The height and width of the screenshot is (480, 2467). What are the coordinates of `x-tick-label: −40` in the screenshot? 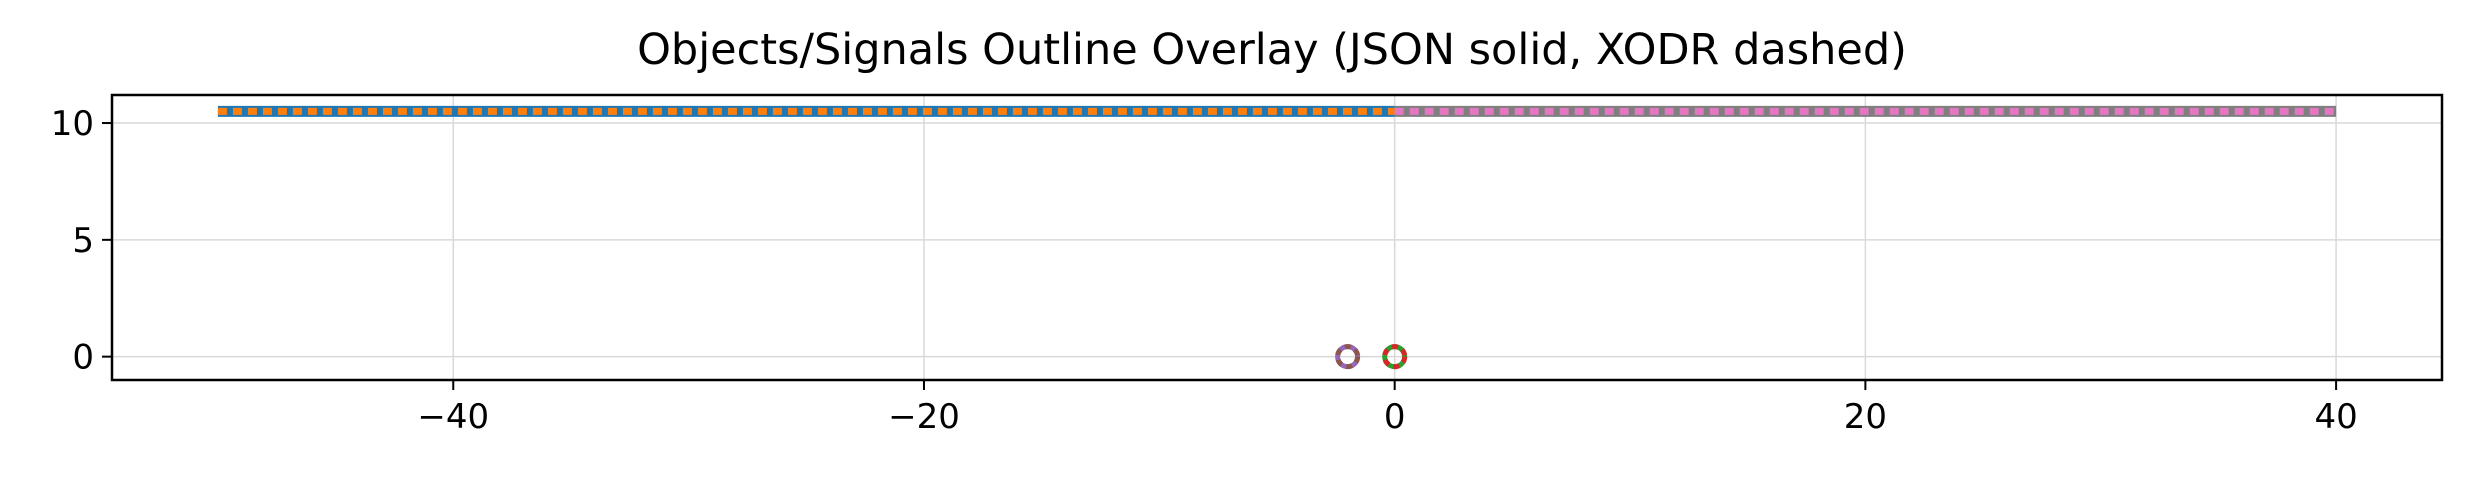 It's located at (453, 417).